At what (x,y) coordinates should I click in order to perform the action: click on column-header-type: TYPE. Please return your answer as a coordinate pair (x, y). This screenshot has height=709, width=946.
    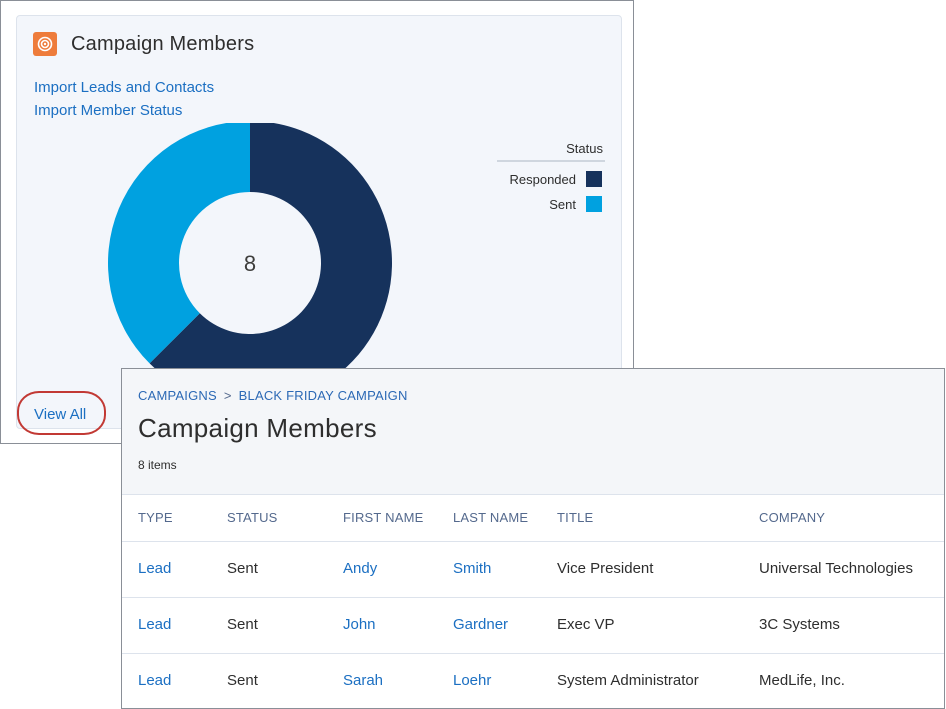
    Looking at the image, I should click on (155, 517).